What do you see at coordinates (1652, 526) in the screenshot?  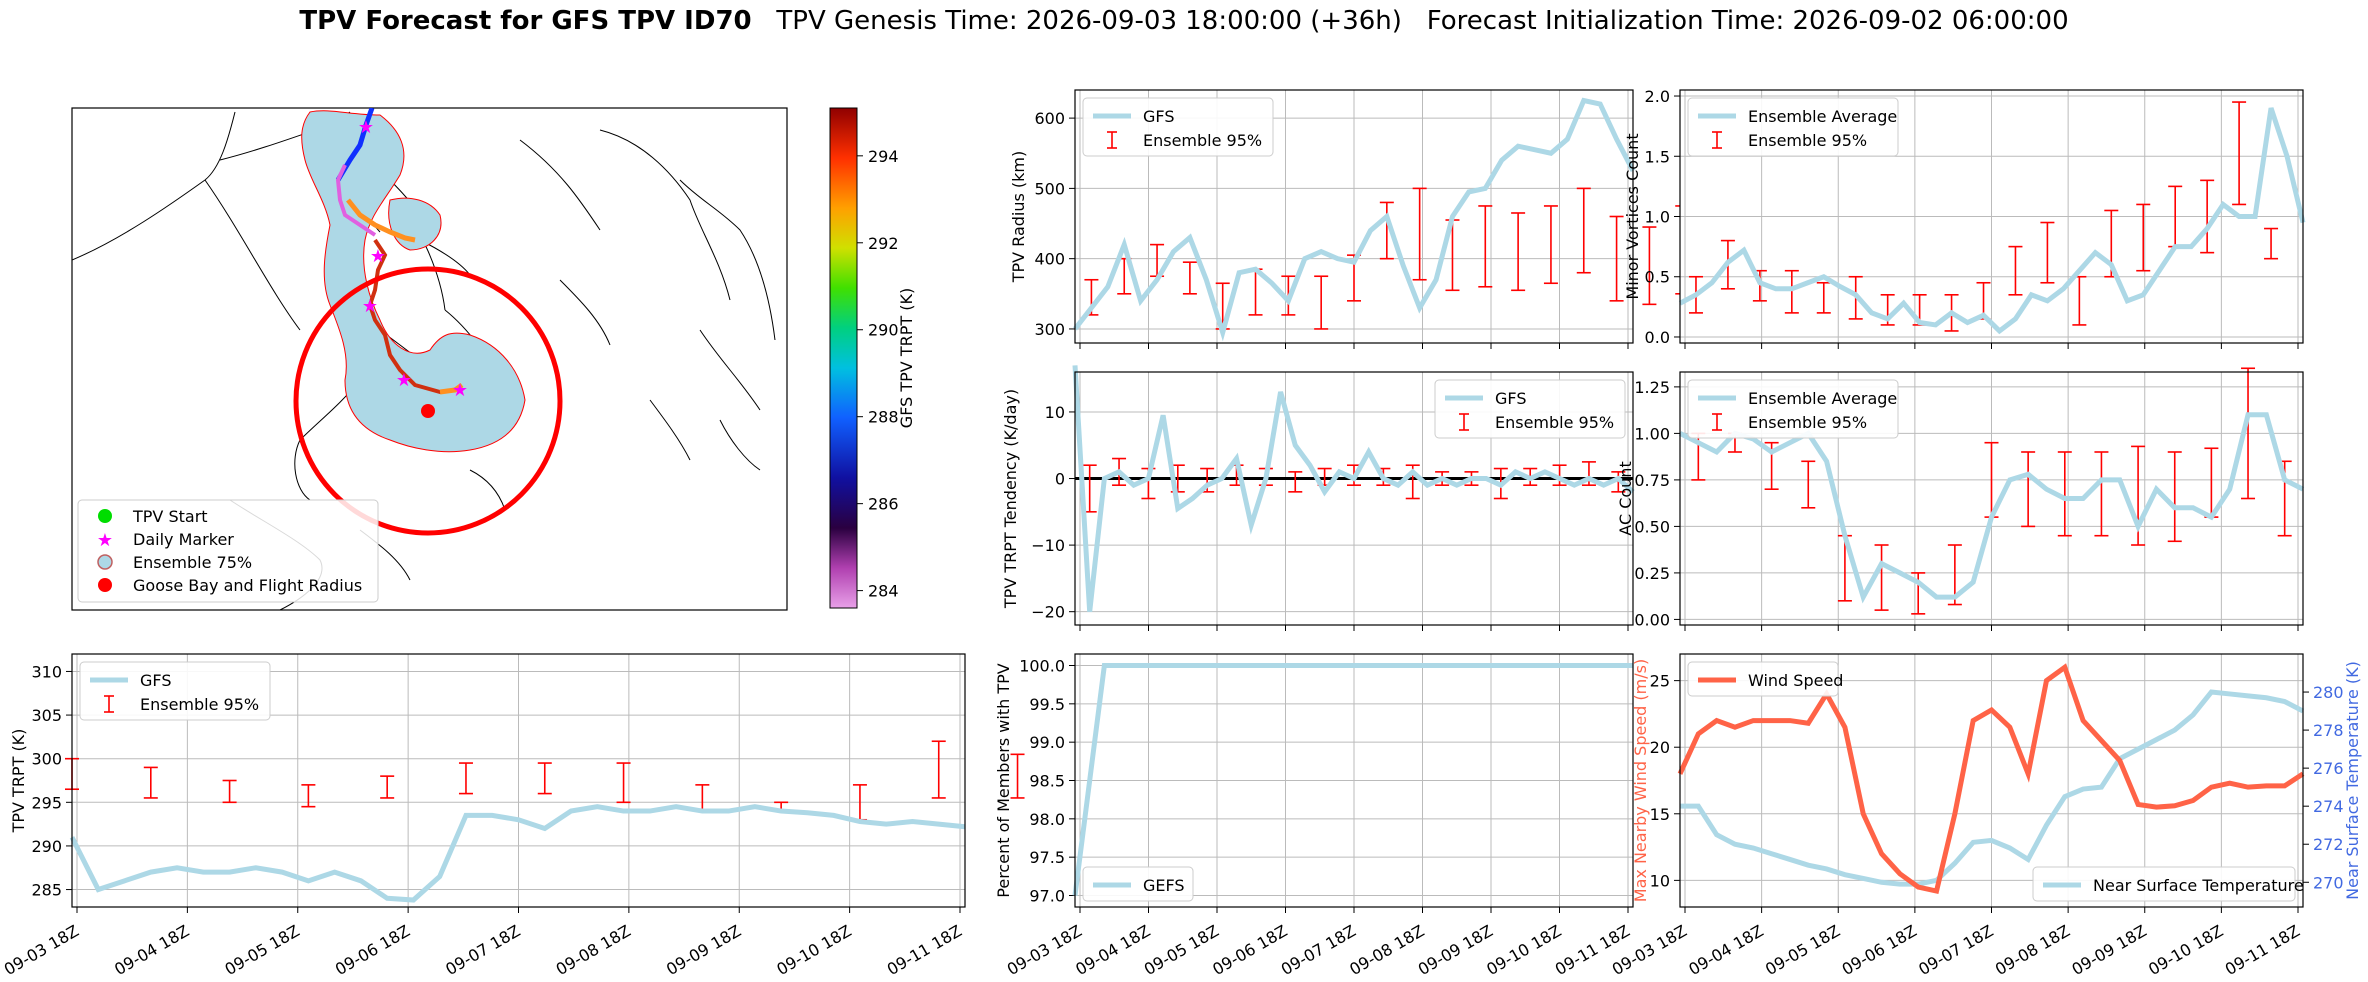 I see `y-tick-label: 0.50` at bounding box center [1652, 526].